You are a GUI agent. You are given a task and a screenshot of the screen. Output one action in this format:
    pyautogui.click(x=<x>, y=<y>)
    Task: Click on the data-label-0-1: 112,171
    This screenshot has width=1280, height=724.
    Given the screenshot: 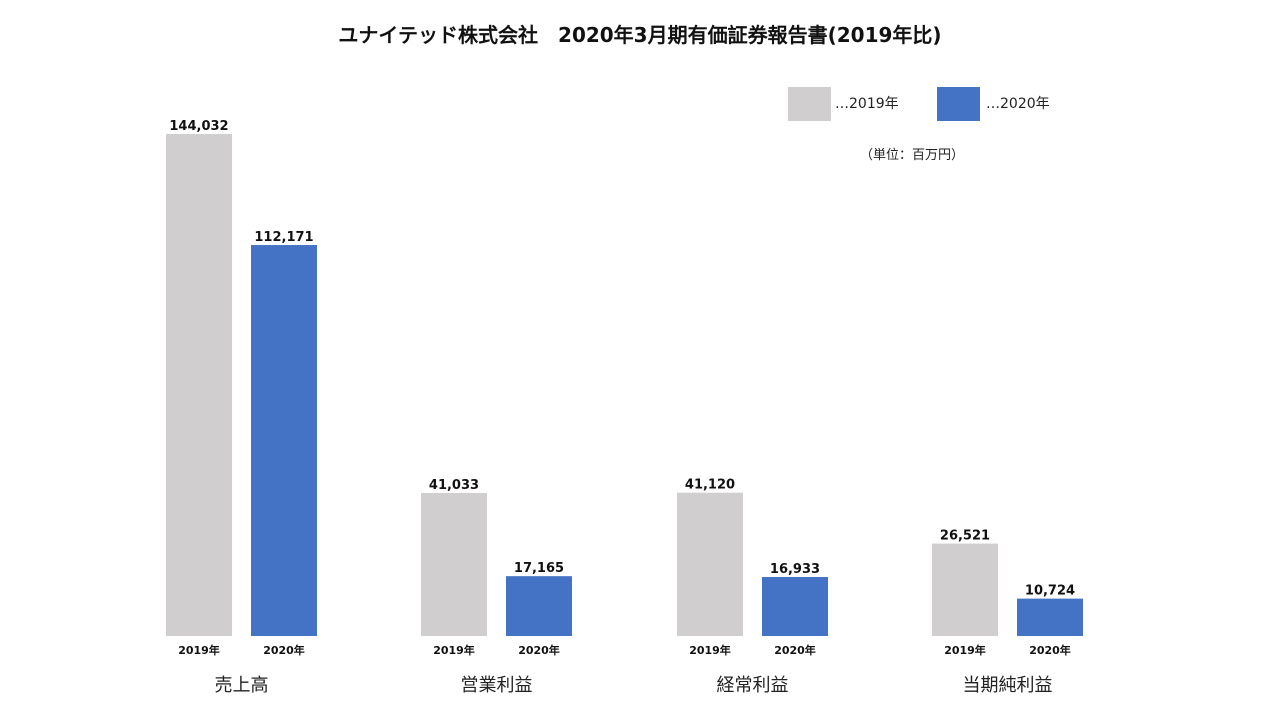 What is the action you would take?
    pyautogui.click(x=283, y=237)
    